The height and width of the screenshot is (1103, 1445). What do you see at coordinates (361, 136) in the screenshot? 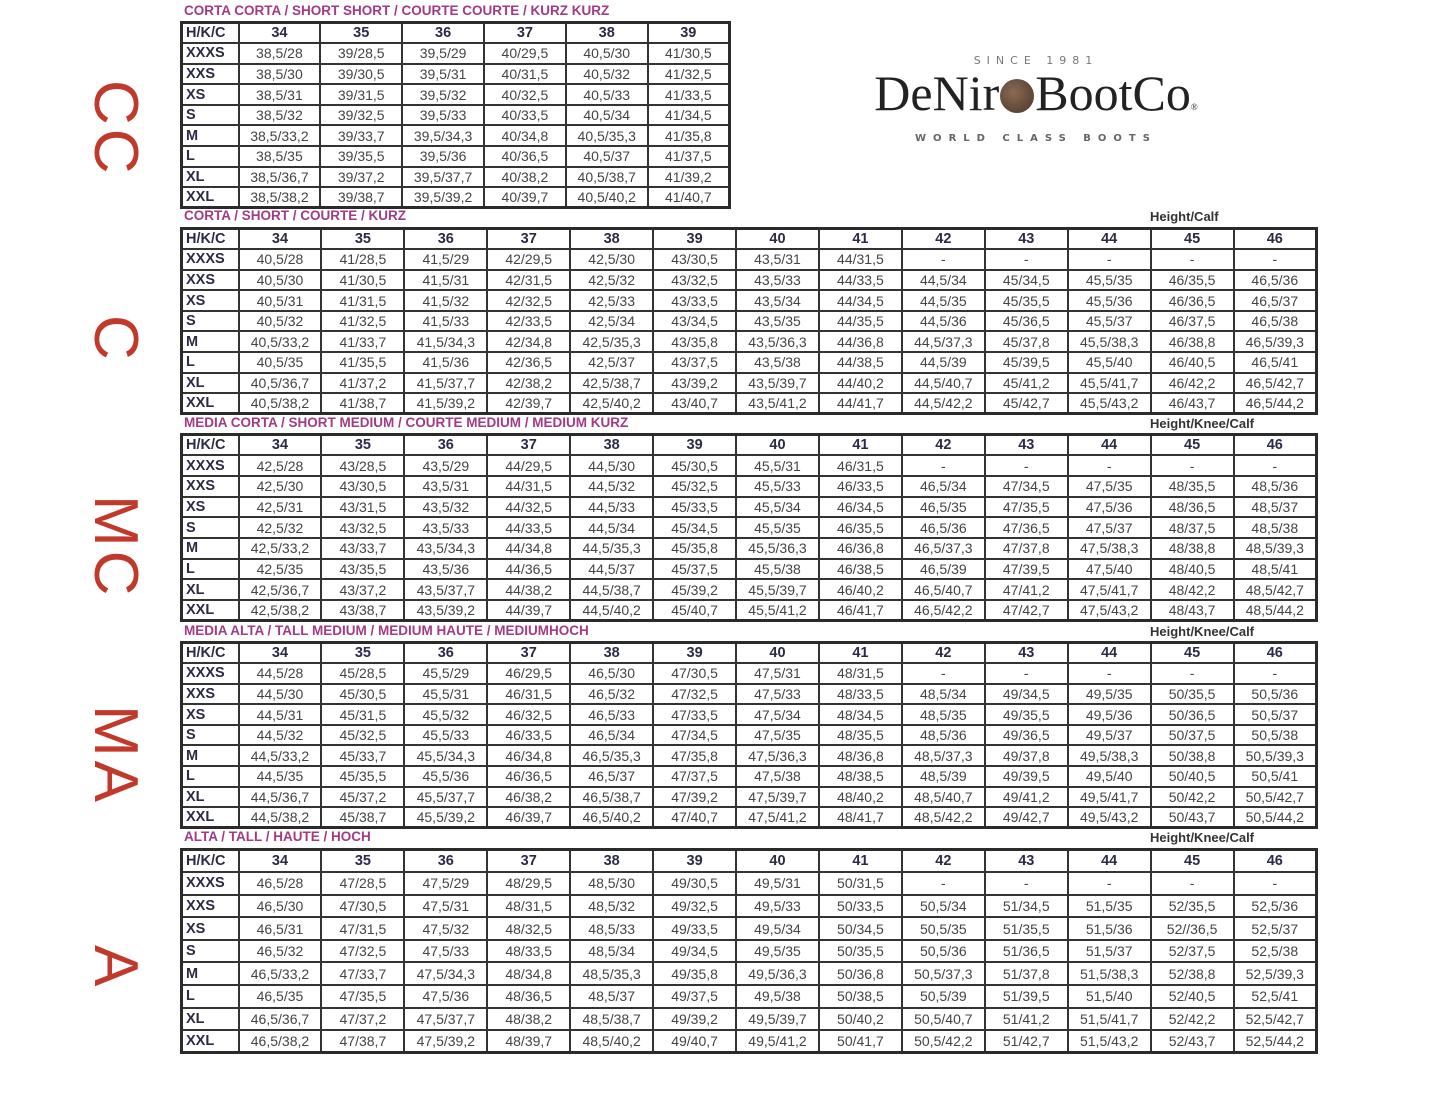
I see `measurement-cell: 39/33,7` at bounding box center [361, 136].